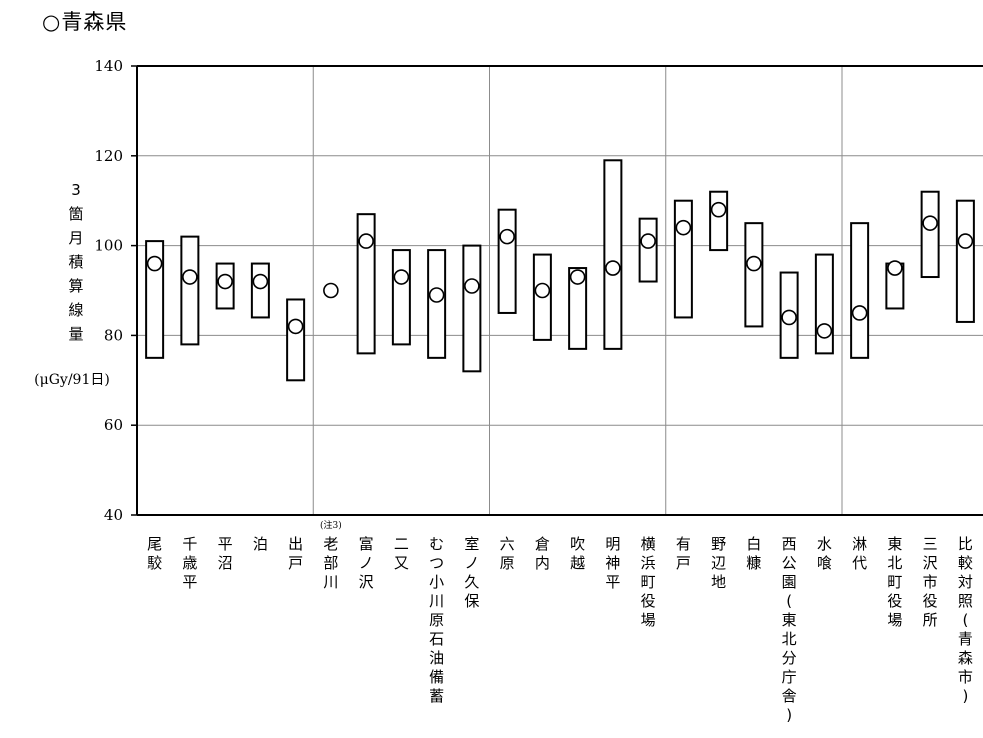 Image resolution: width=983 pixels, height=738 pixels. Describe the element at coordinates (507, 563) in the screenshot. I see `category-label-char: 原` at that location.